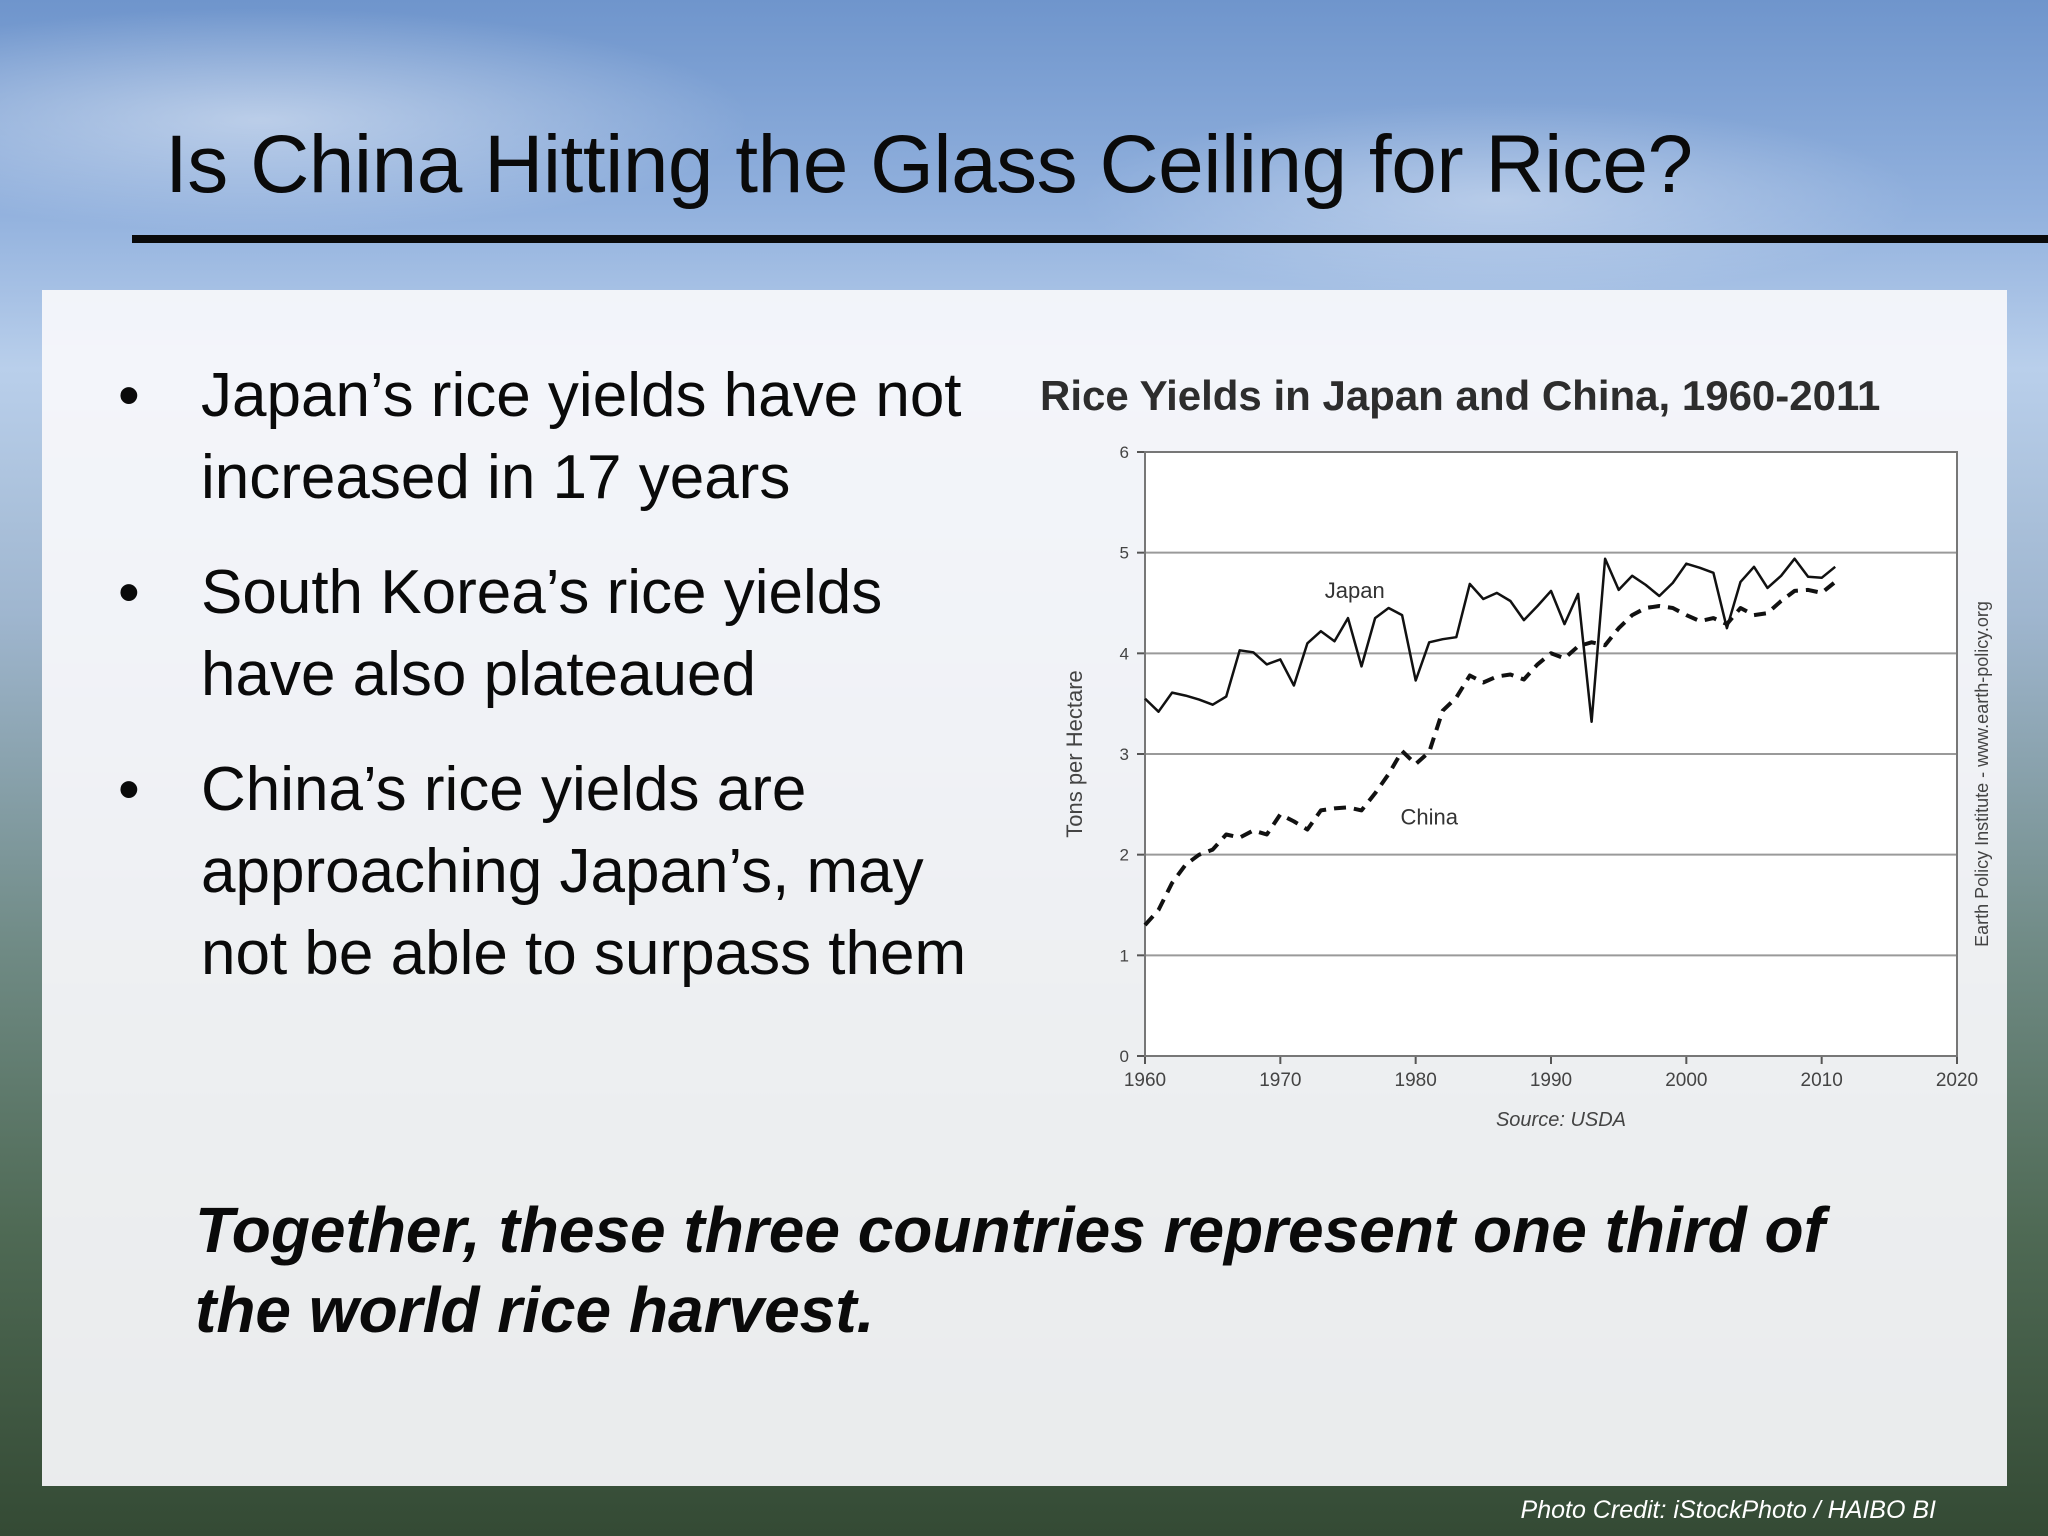 This screenshot has width=2048, height=1536. I want to click on y-tick-label: 2, so click(1124, 855).